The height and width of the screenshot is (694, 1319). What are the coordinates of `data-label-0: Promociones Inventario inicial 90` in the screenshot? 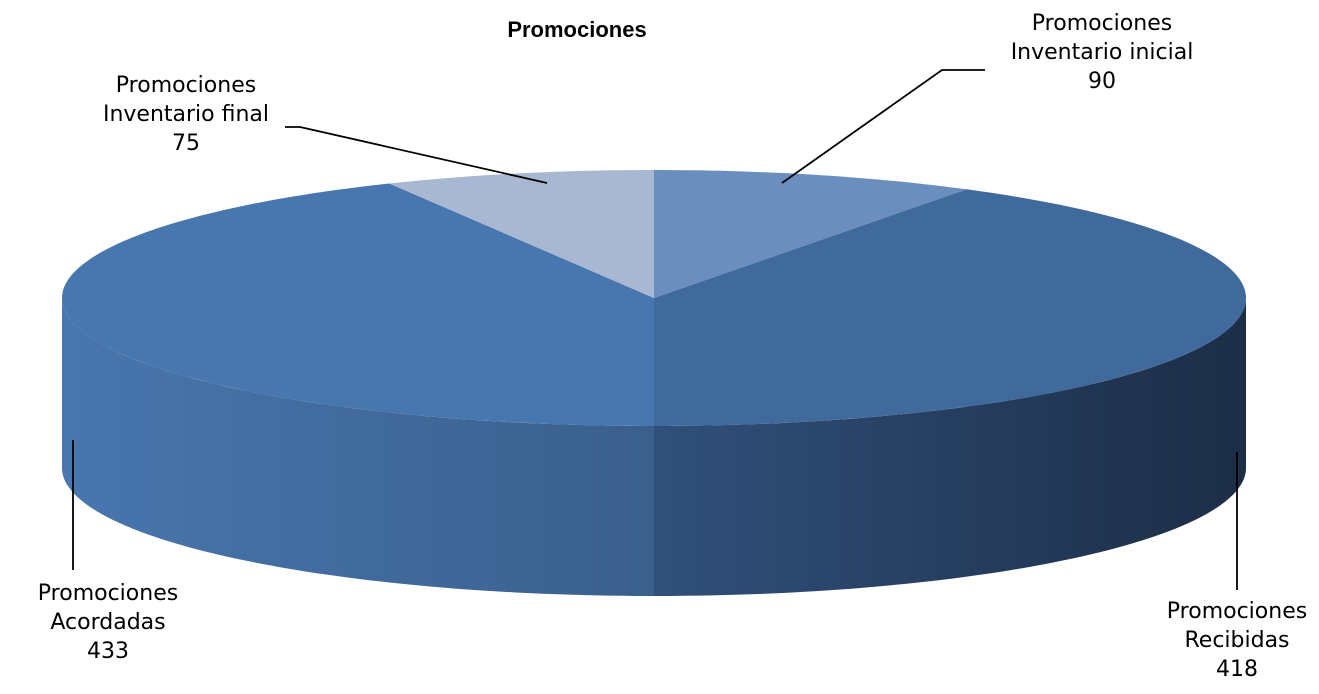 It's located at (1102, 52).